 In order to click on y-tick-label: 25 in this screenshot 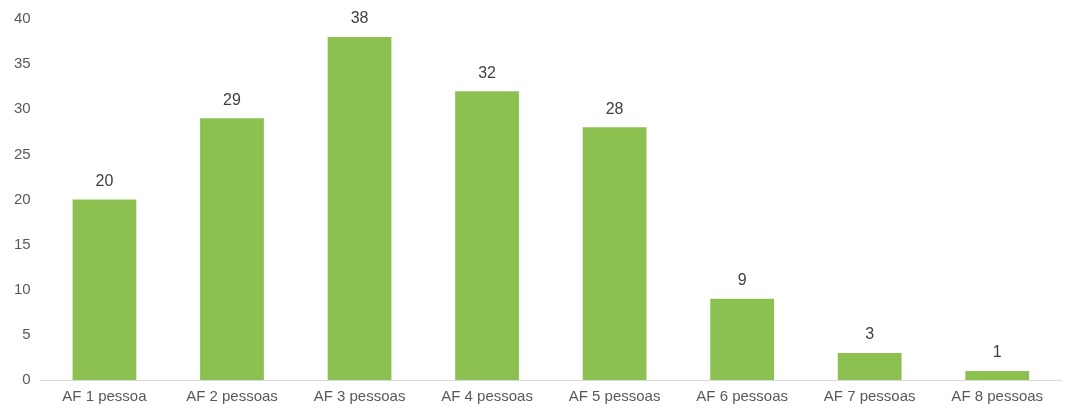, I will do `click(22, 153)`.